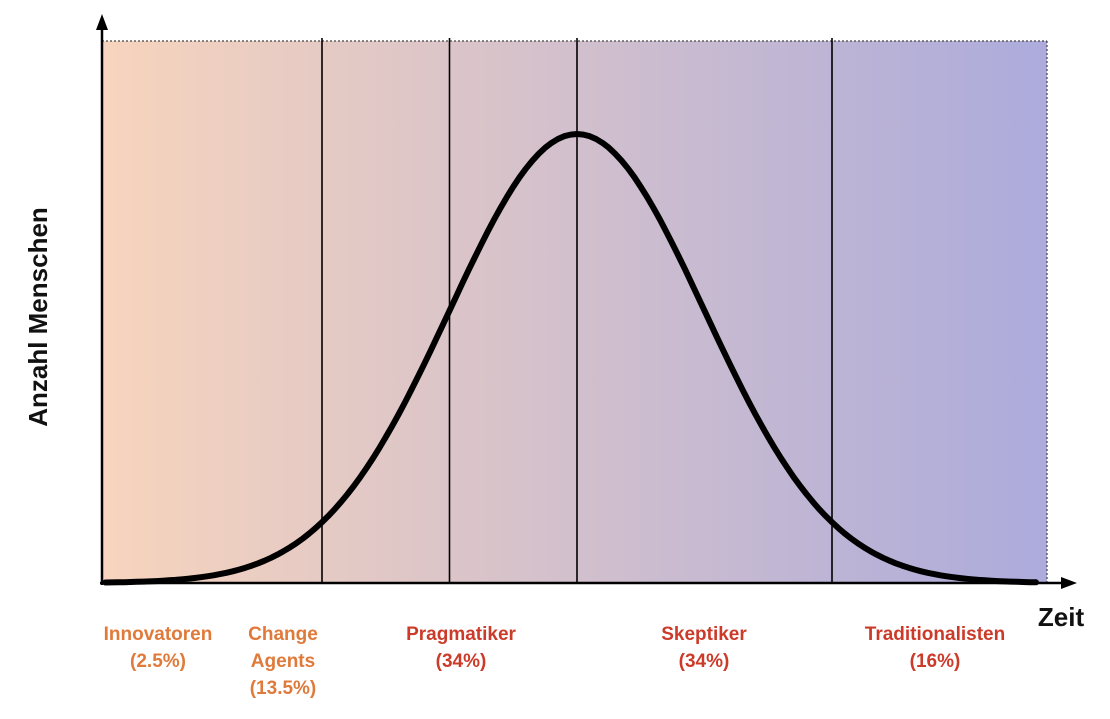  Describe the element at coordinates (704, 634) in the screenshot. I see `segment-label-line: Skeptiker` at that location.